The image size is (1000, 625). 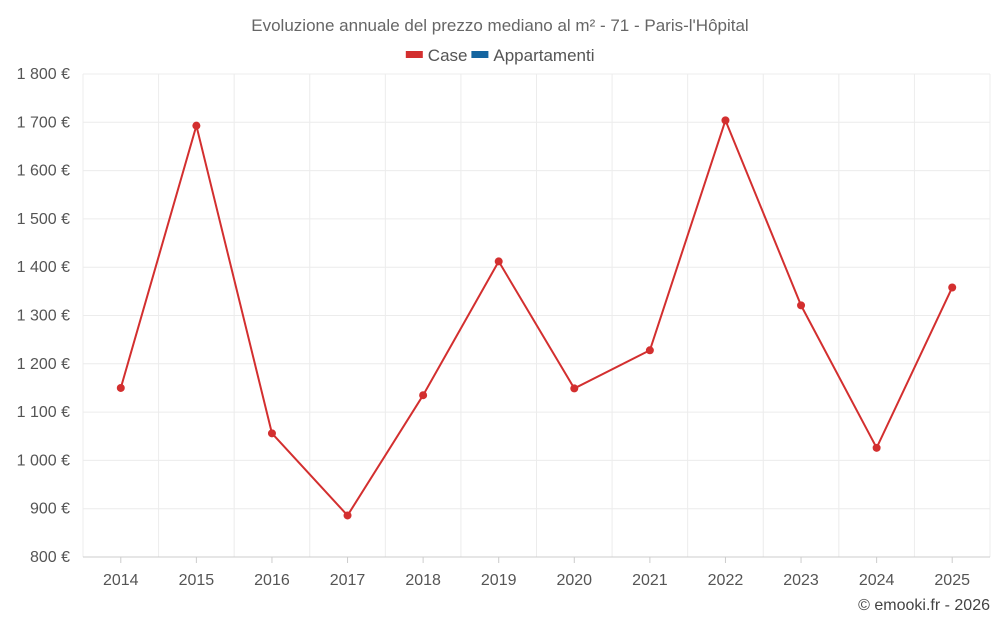 I want to click on x-tick-label: 2021, so click(x=650, y=580).